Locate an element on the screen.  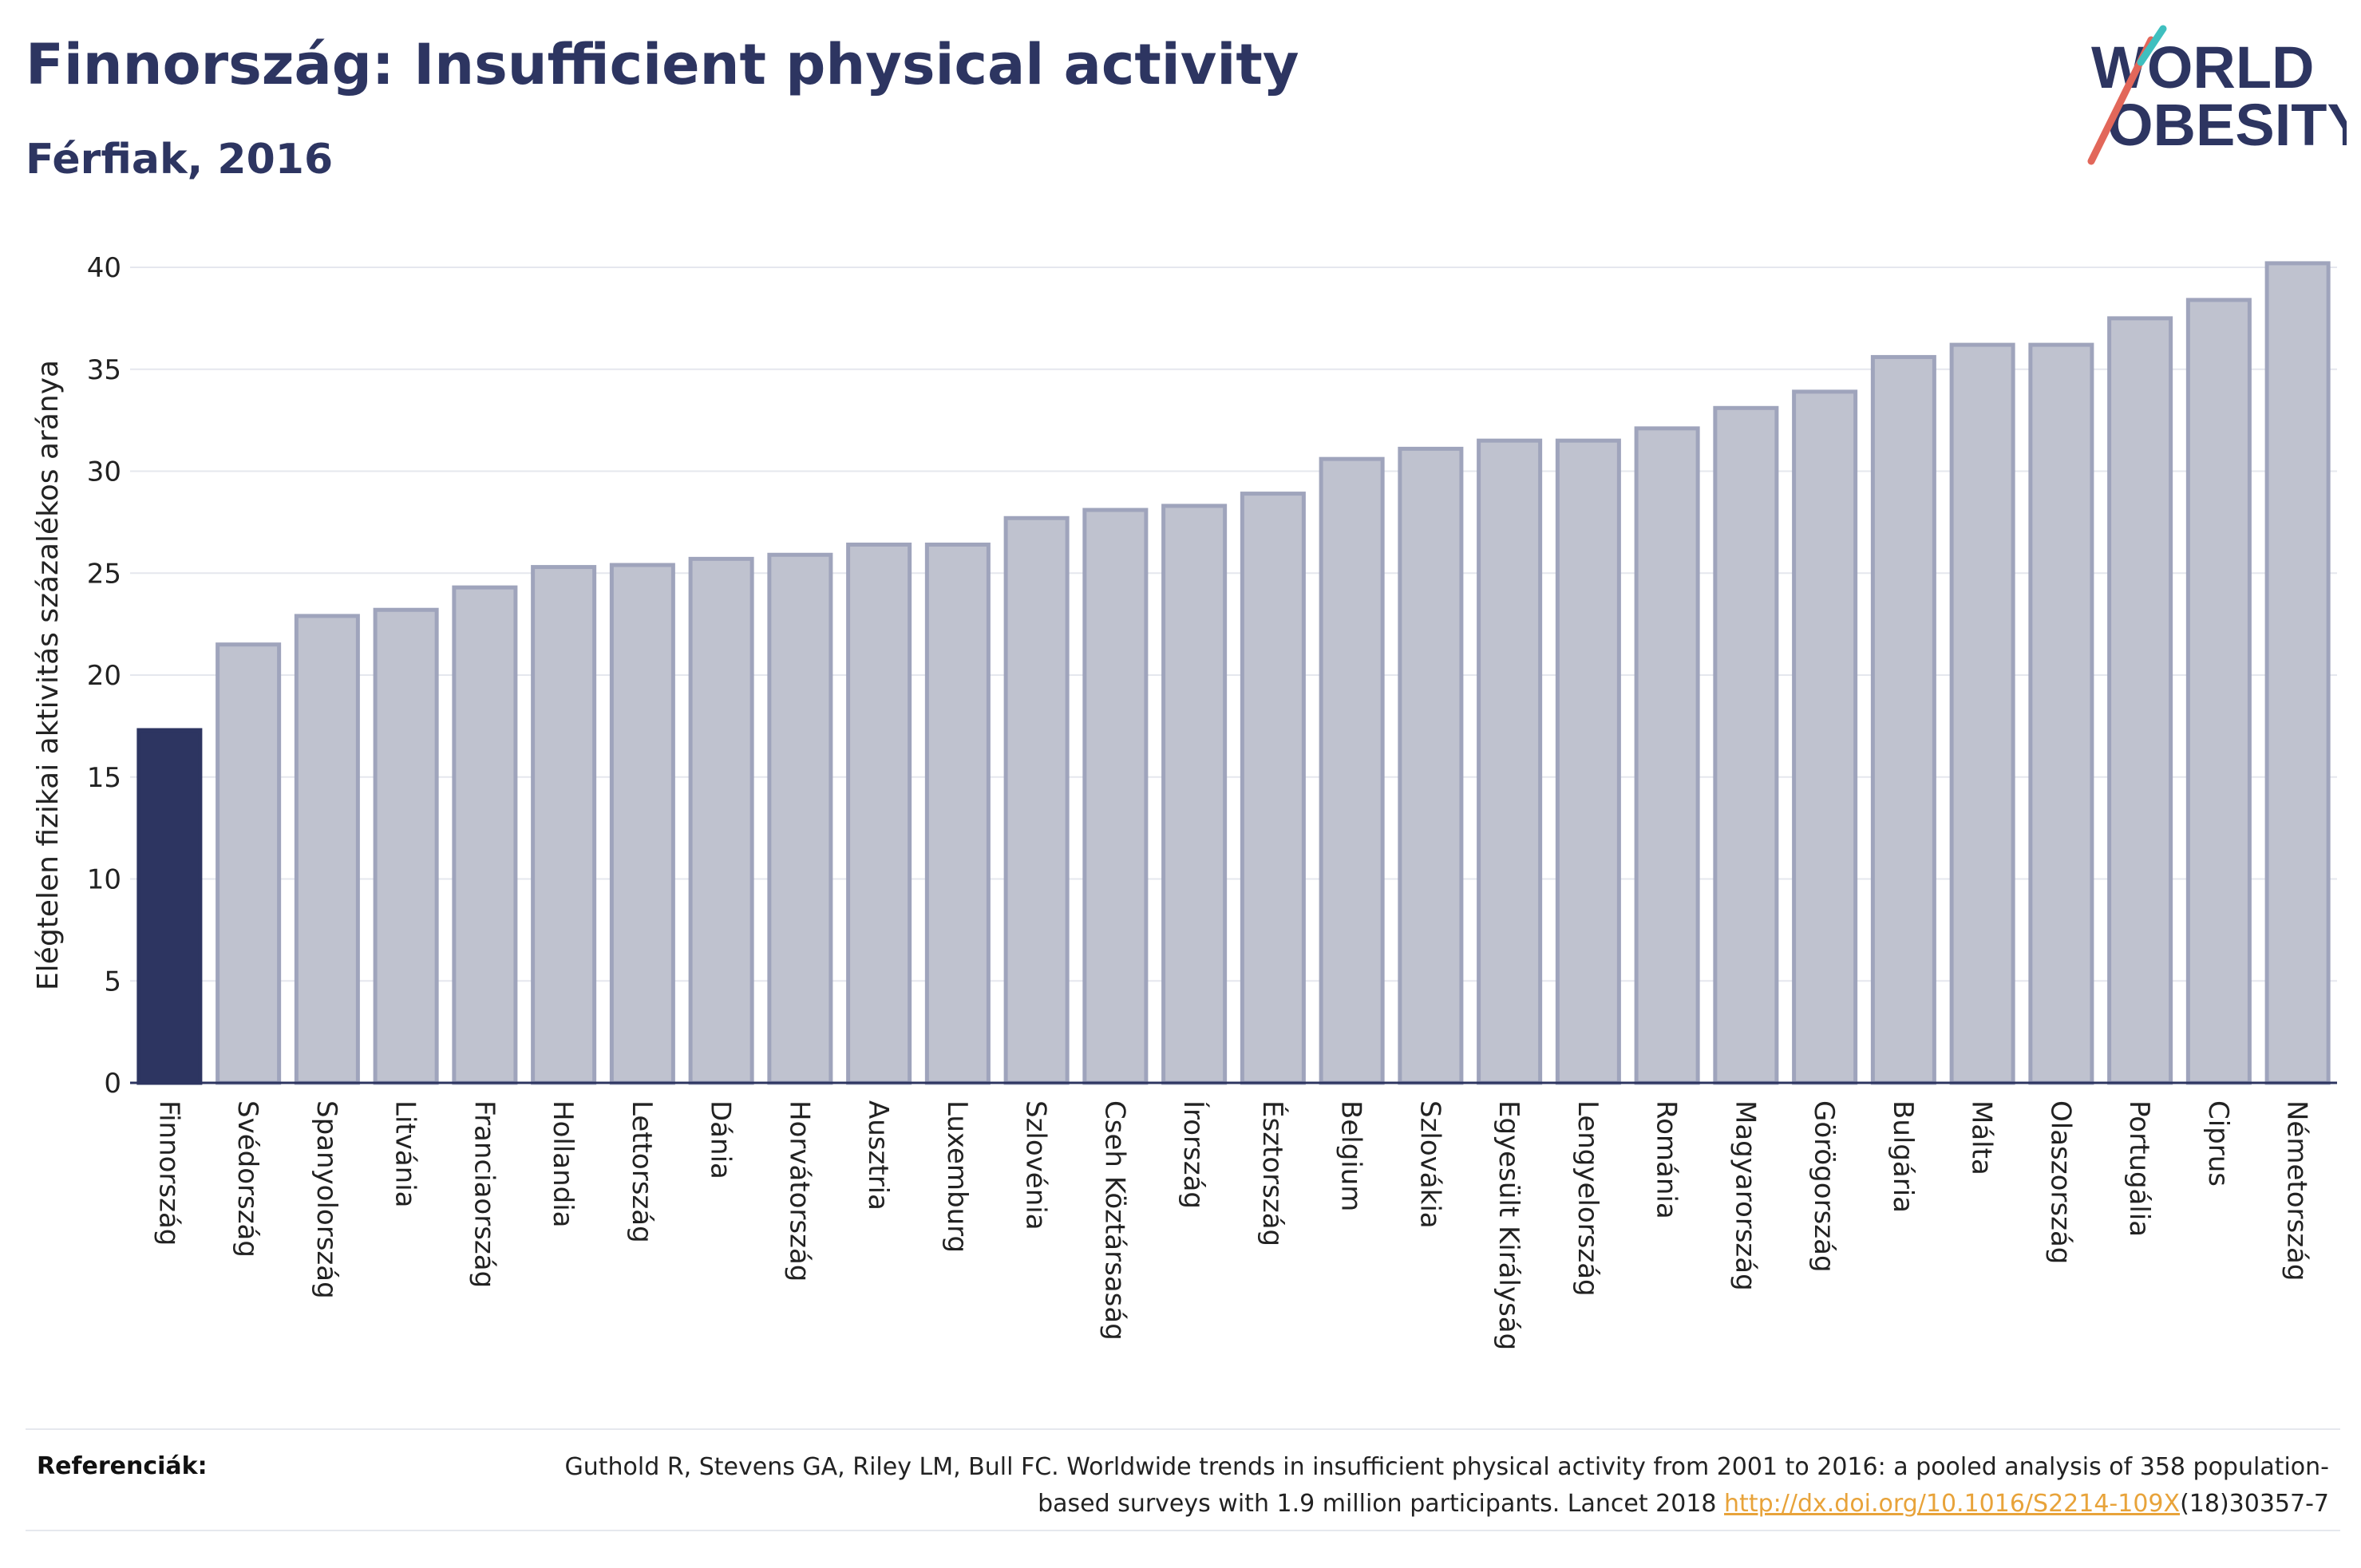
x-tick-label: Belgium is located at coordinates (1351, 1155).